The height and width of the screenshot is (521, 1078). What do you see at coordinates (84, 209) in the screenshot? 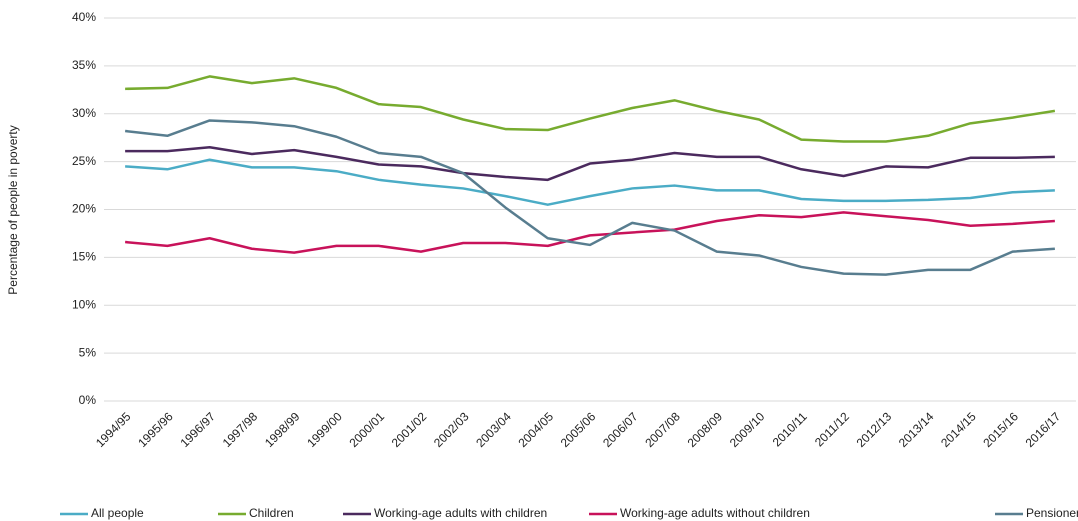
I see `y-tick-label: 20%` at bounding box center [84, 209].